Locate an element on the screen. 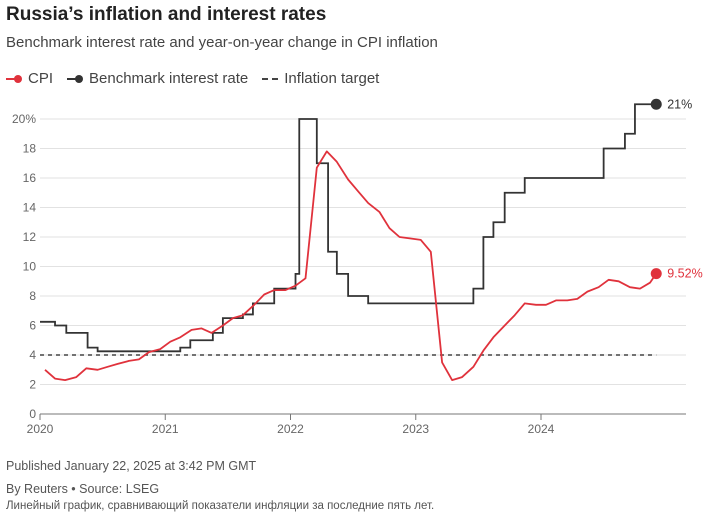  legend-item-cpi: CPI is located at coordinates (29, 78).